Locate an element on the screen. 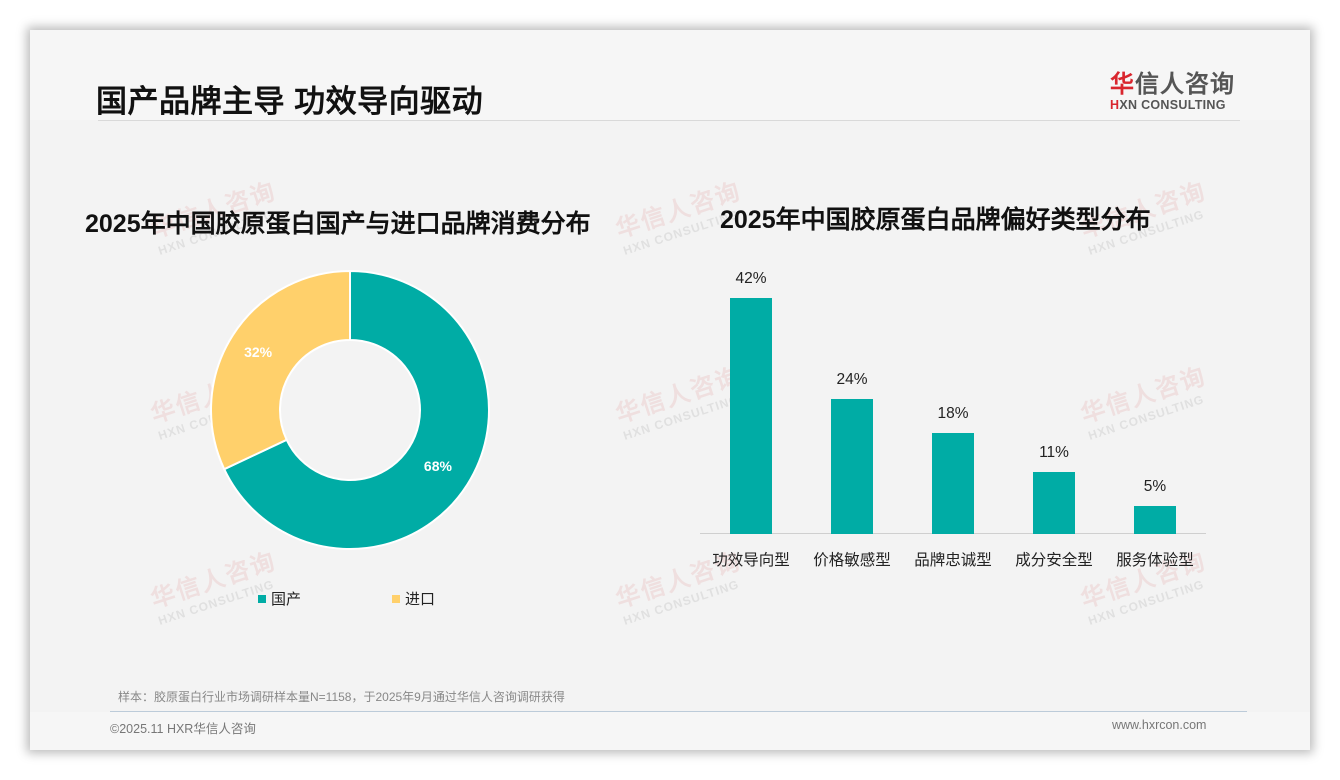 This screenshot has width=1340, height=780. header-band is located at coordinates (670, 75).